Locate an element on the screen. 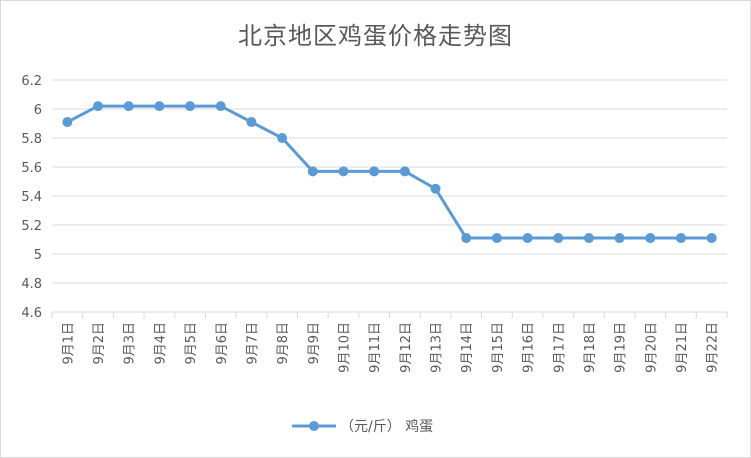 Image resolution: width=751 pixels, height=458 pixels. y-tick-label: 4.6 is located at coordinates (31, 313).